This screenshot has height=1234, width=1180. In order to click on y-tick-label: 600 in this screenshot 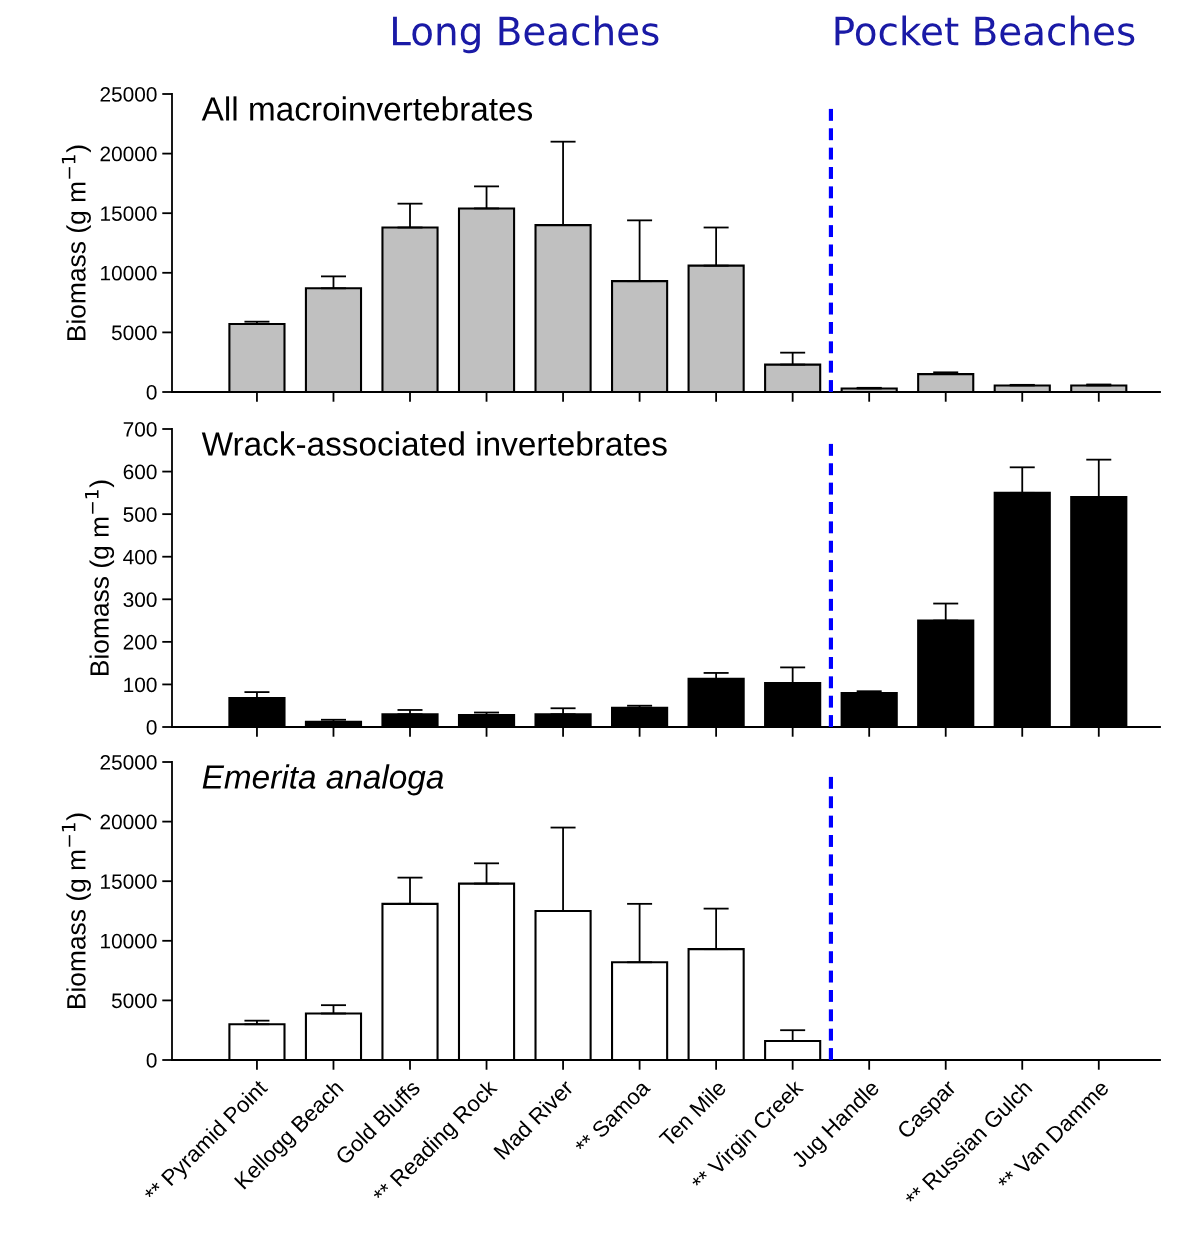, I will do `click(140, 472)`.